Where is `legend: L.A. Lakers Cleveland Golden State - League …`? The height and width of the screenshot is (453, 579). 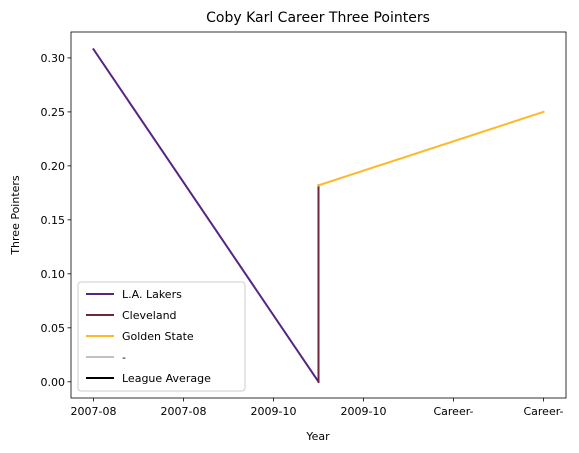
legend: L.A. Lakers Cleveland Golden State - League … is located at coordinates (161, 336).